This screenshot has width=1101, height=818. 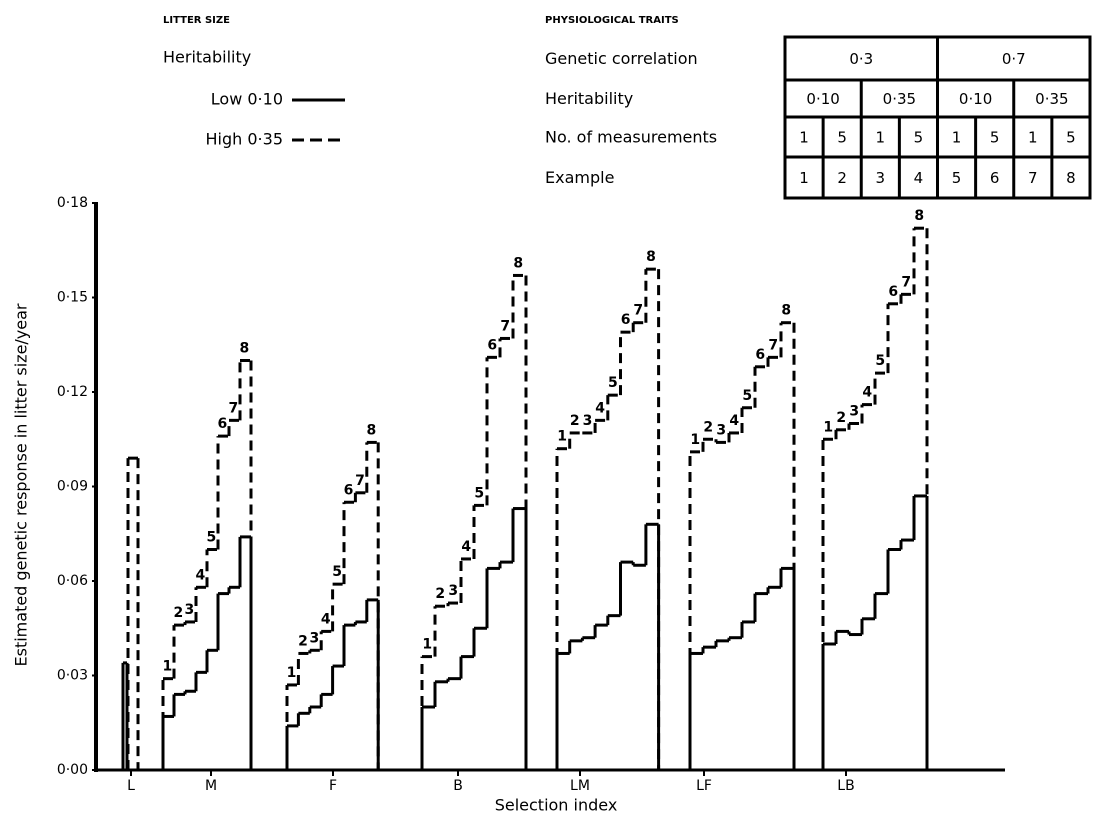 What do you see at coordinates (72, 770) in the screenshot?
I see `y-tick-label: 0·00` at bounding box center [72, 770].